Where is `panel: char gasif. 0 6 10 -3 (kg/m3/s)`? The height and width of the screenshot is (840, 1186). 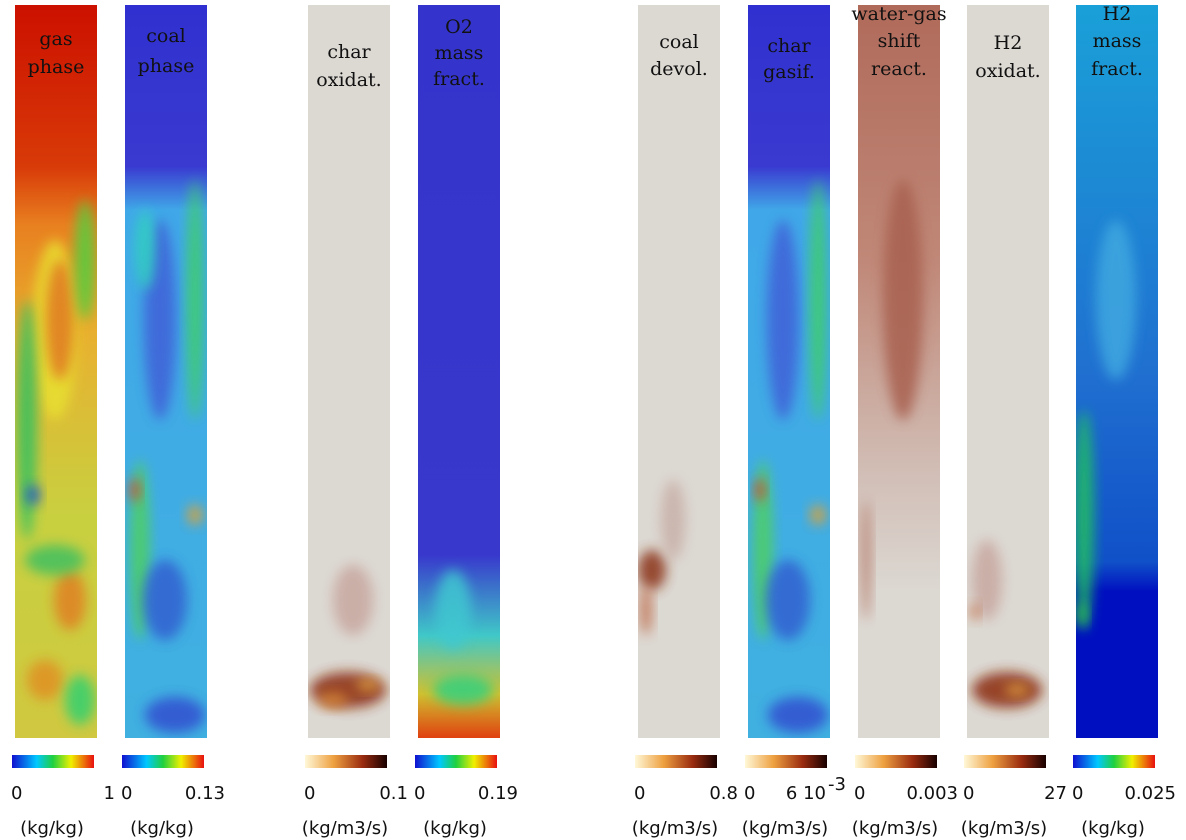 panel: char gasif. 0 6 10 -3 (kg/m3/s) is located at coordinates (794, 422).